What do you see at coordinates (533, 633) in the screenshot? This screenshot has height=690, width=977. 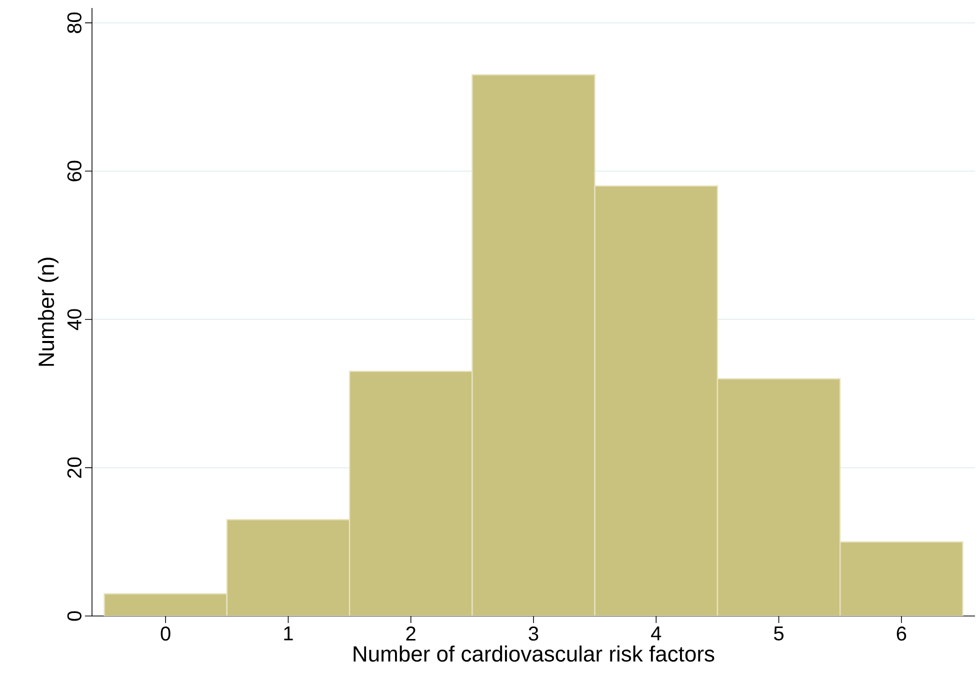 I see `x-tick-label: 3` at bounding box center [533, 633].